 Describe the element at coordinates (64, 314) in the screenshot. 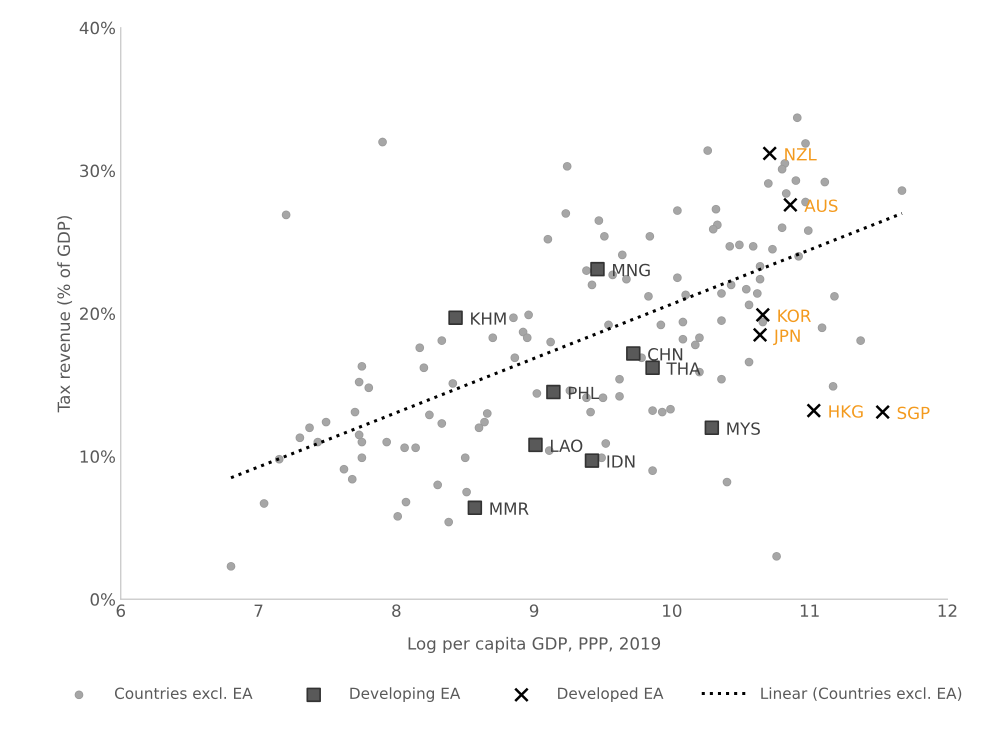

I see `y-axis-title: Tax revenue (% of GDP)` at that location.